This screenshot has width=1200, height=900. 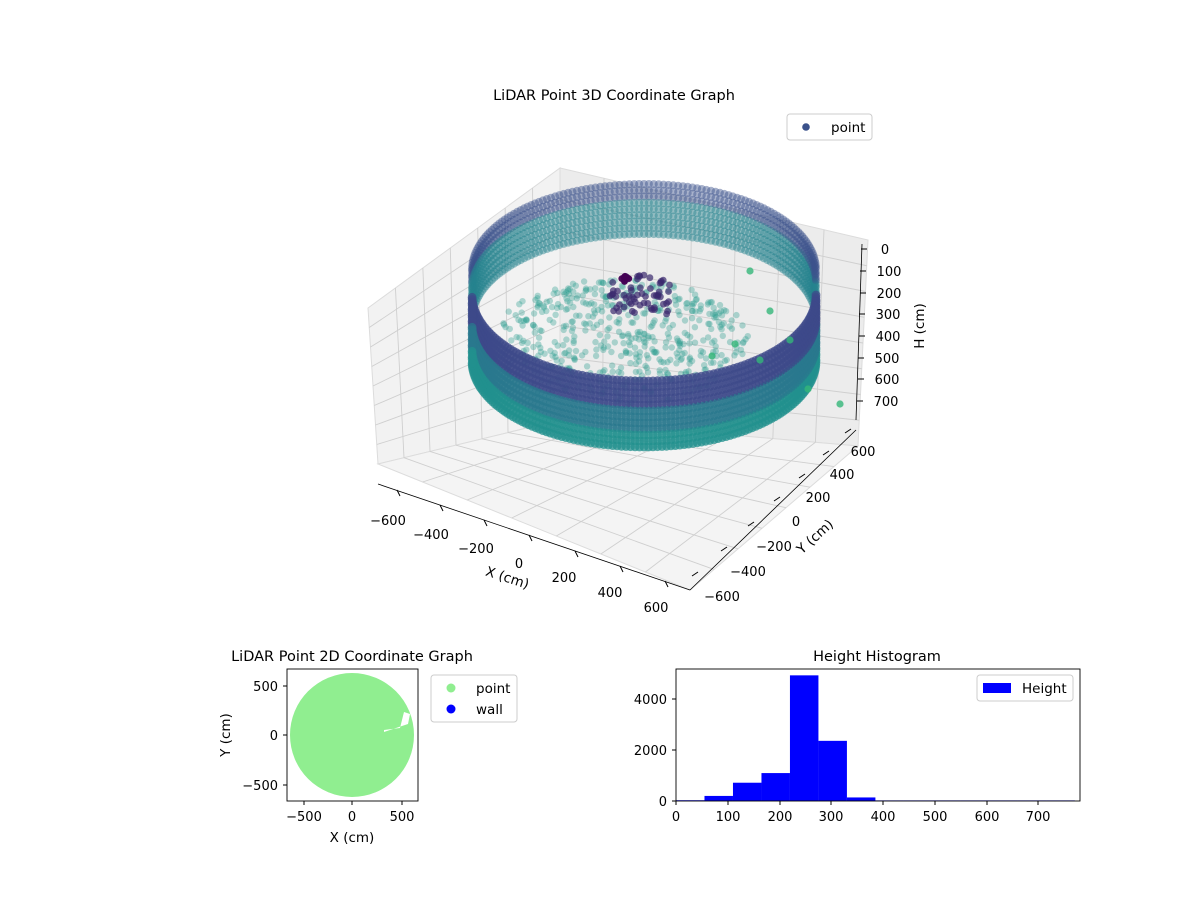 I want to click on x-ticks: −600 −400 −200 0 200 400 600, so click(x=519, y=552).